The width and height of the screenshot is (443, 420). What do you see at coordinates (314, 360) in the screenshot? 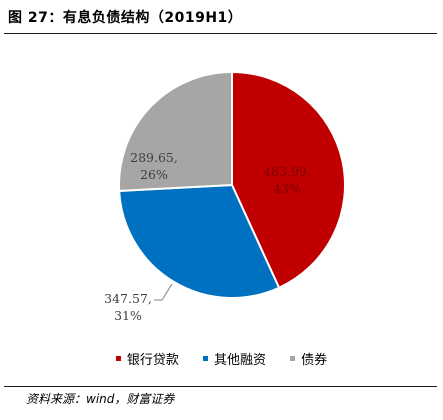
I see `legend-label-bonds: 债券` at bounding box center [314, 360].